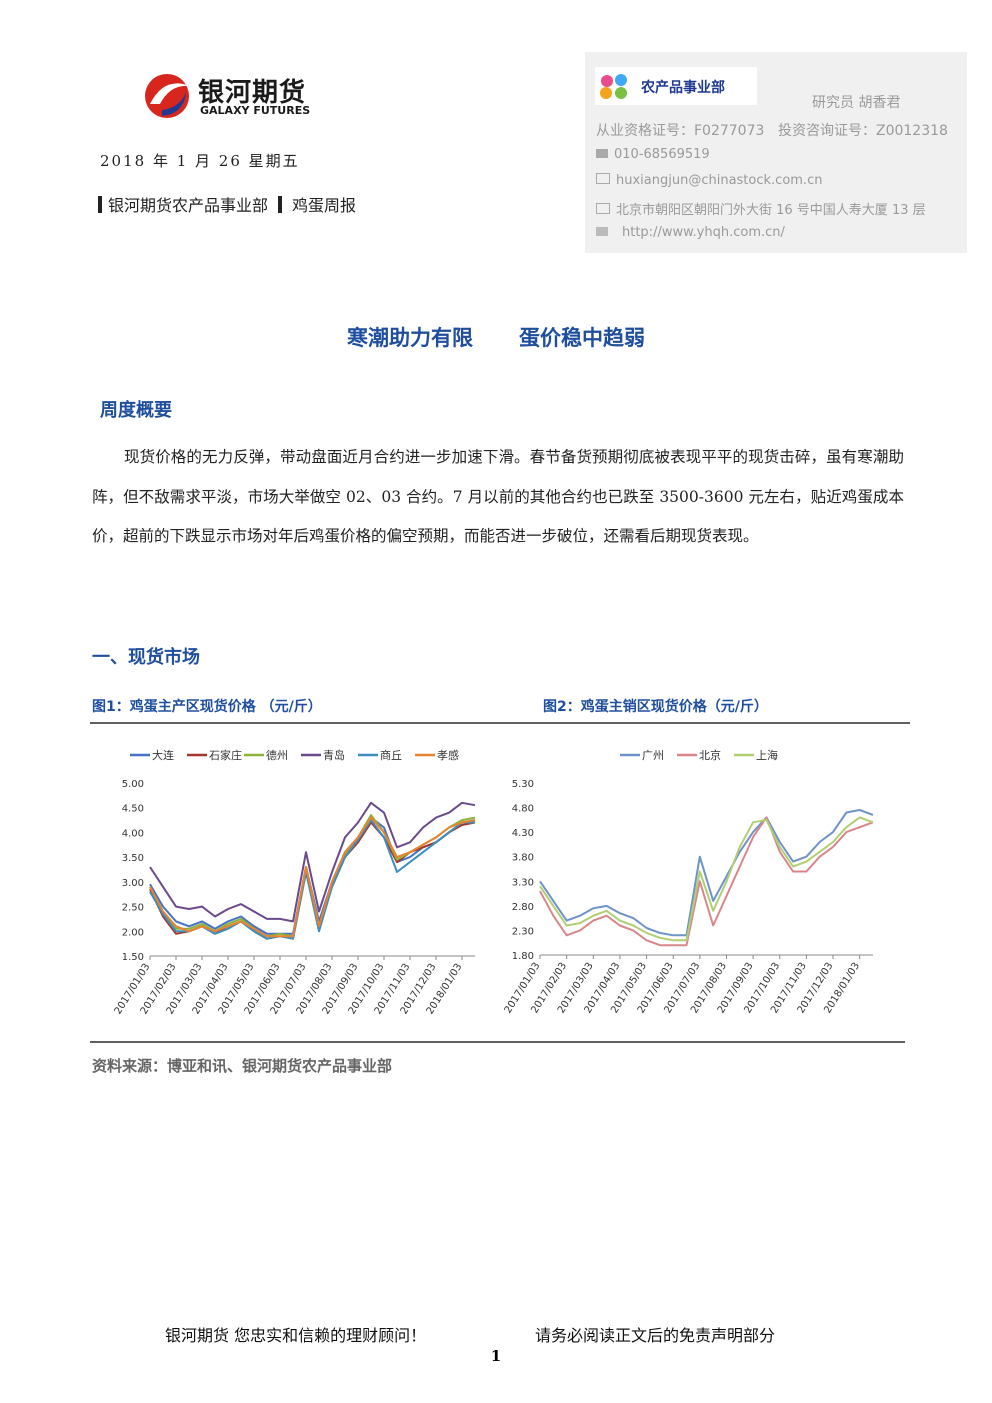  I want to click on email: huxiangjun@chinastock.com.cn, so click(709, 180).